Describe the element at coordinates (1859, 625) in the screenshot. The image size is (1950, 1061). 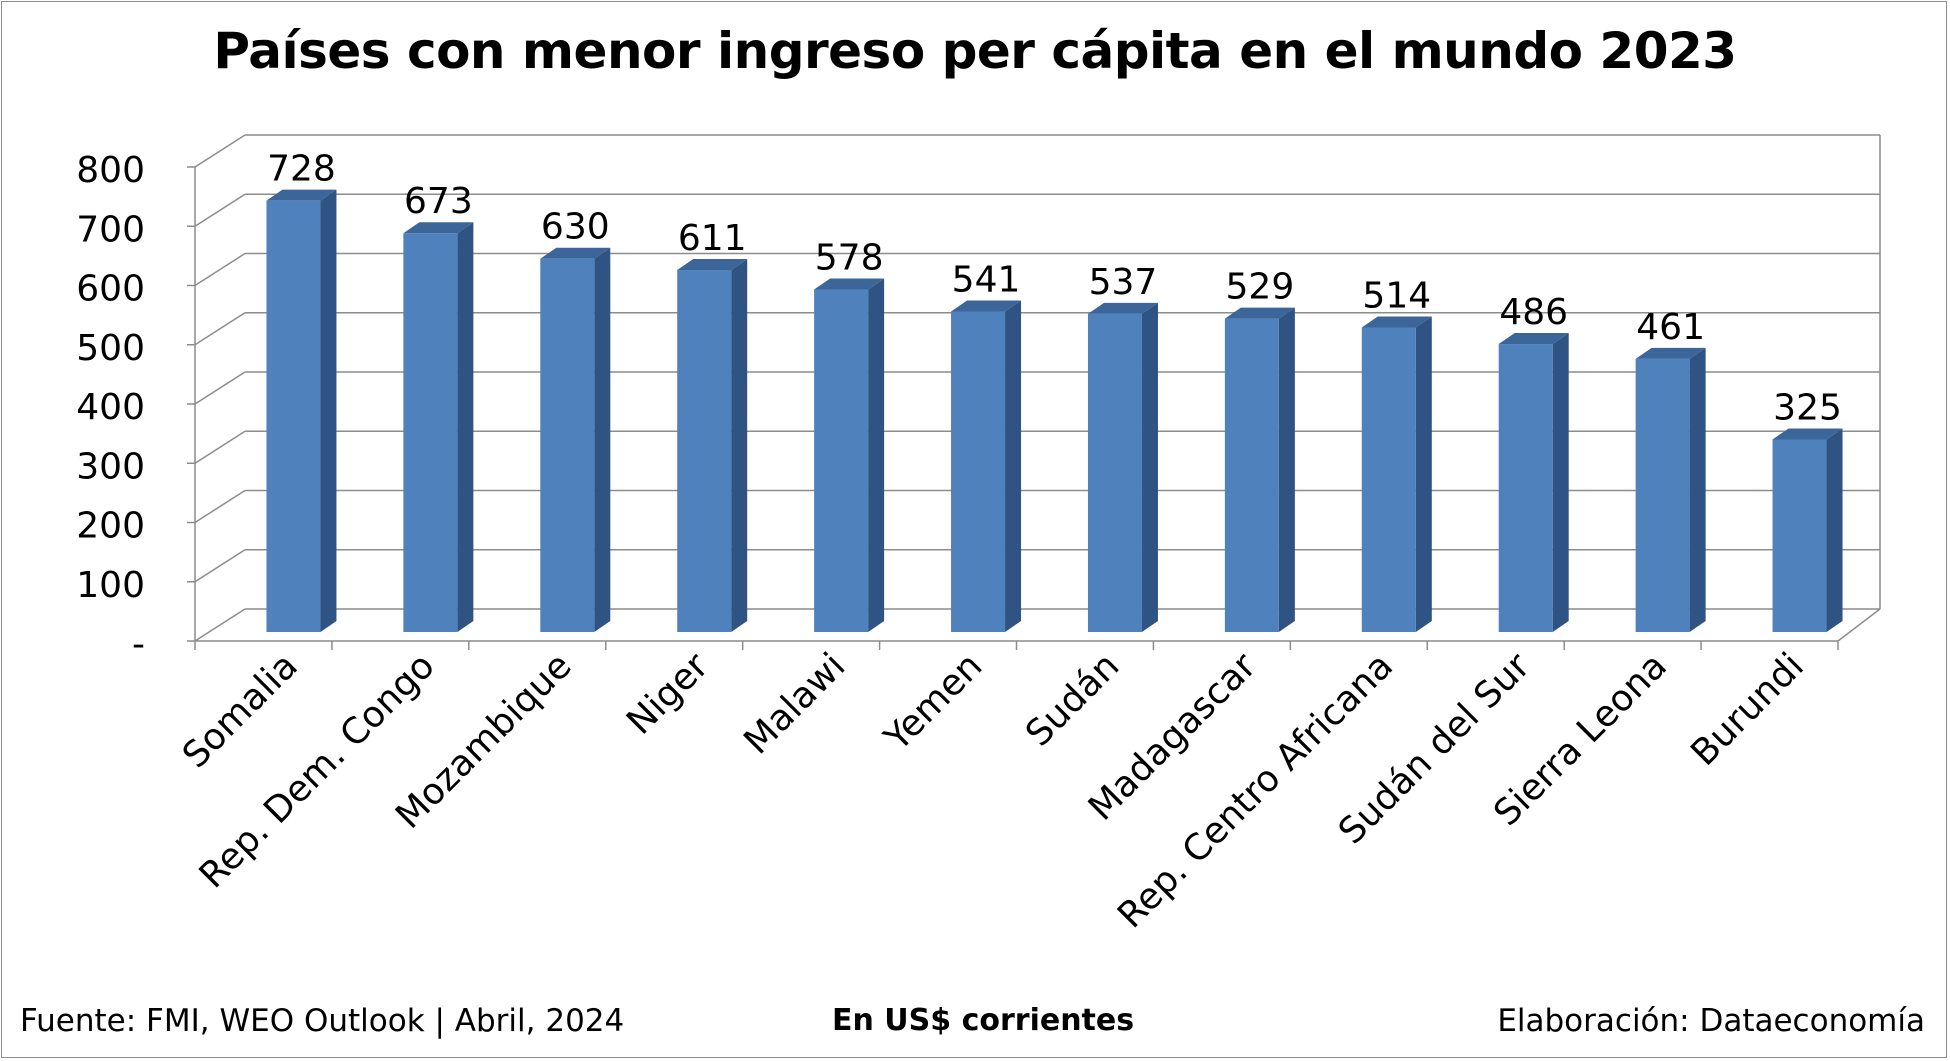
I see `floor-right-edge` at that location.